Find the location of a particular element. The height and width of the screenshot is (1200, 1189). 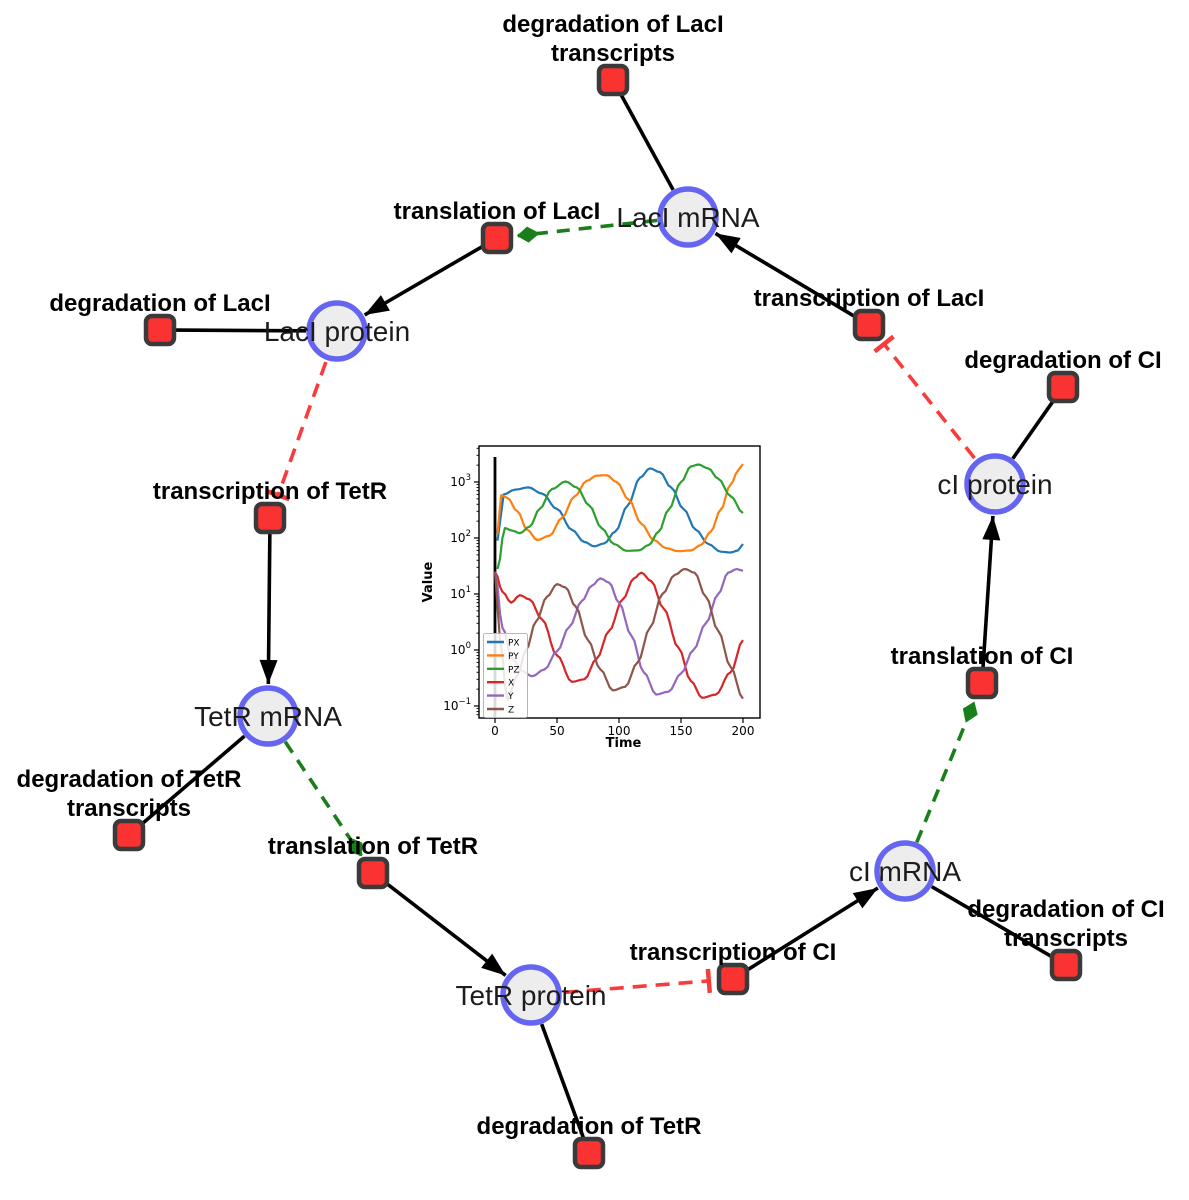

reaction-label-deg_ci_tx-line1: degradation of CI is located at coordinates (1065, 909).